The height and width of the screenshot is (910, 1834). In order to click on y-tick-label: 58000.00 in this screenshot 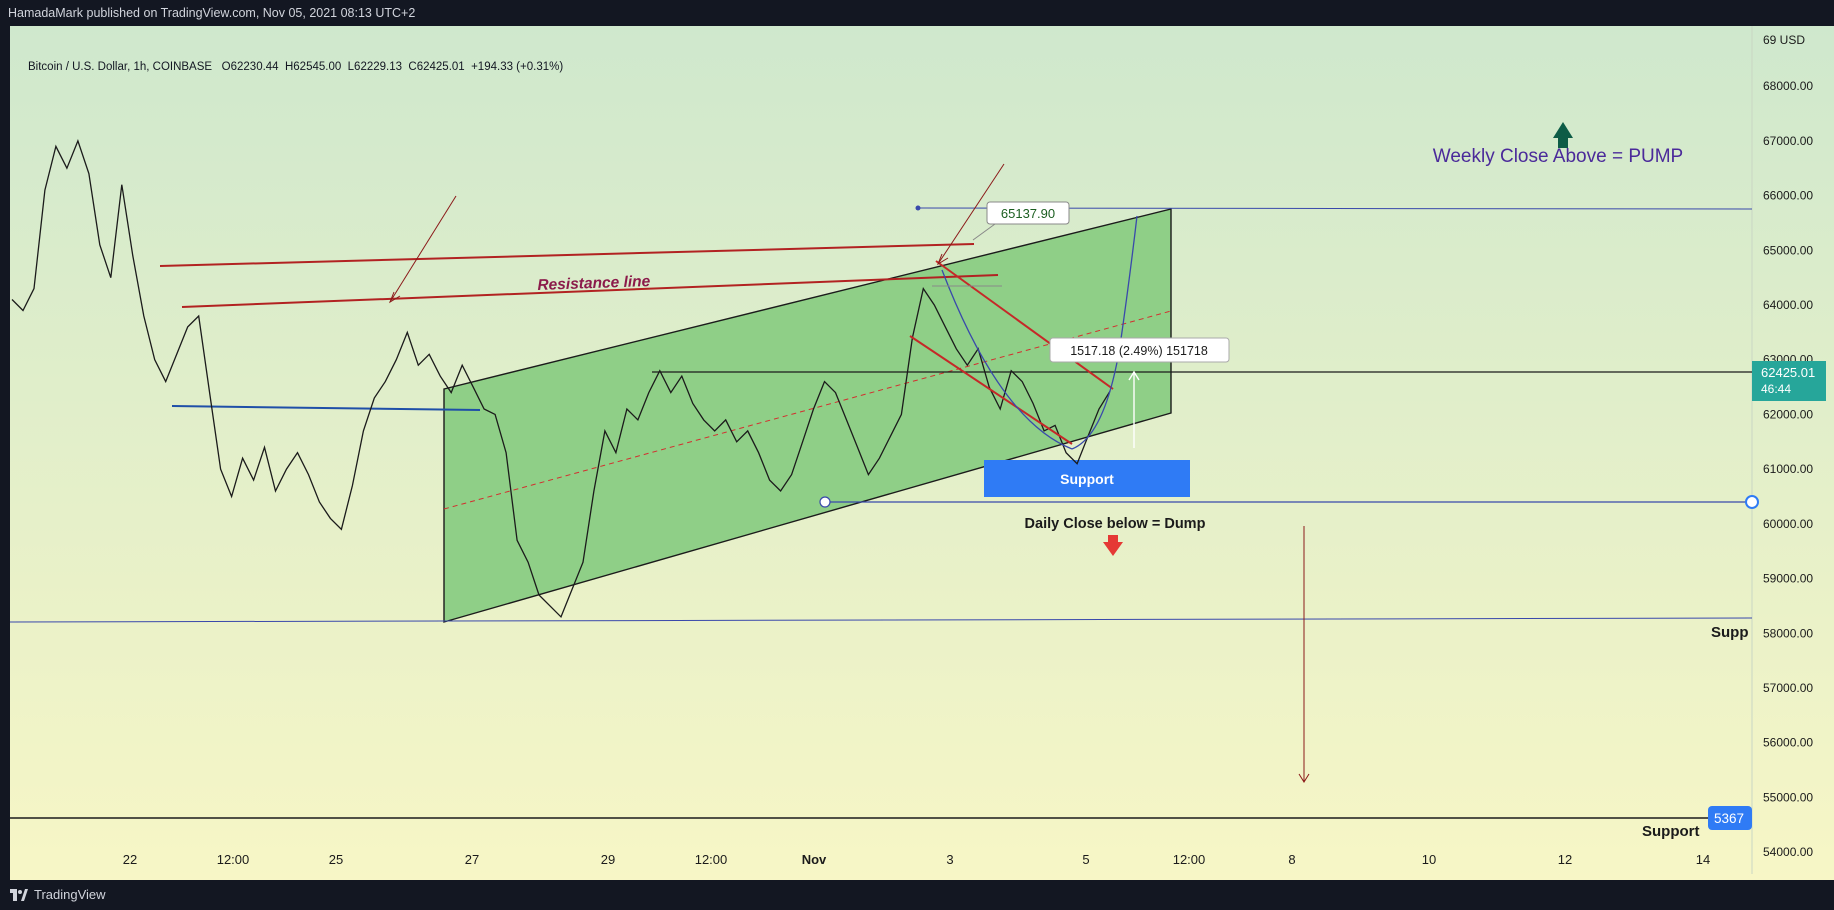, I will do `click(1788, 633)`.